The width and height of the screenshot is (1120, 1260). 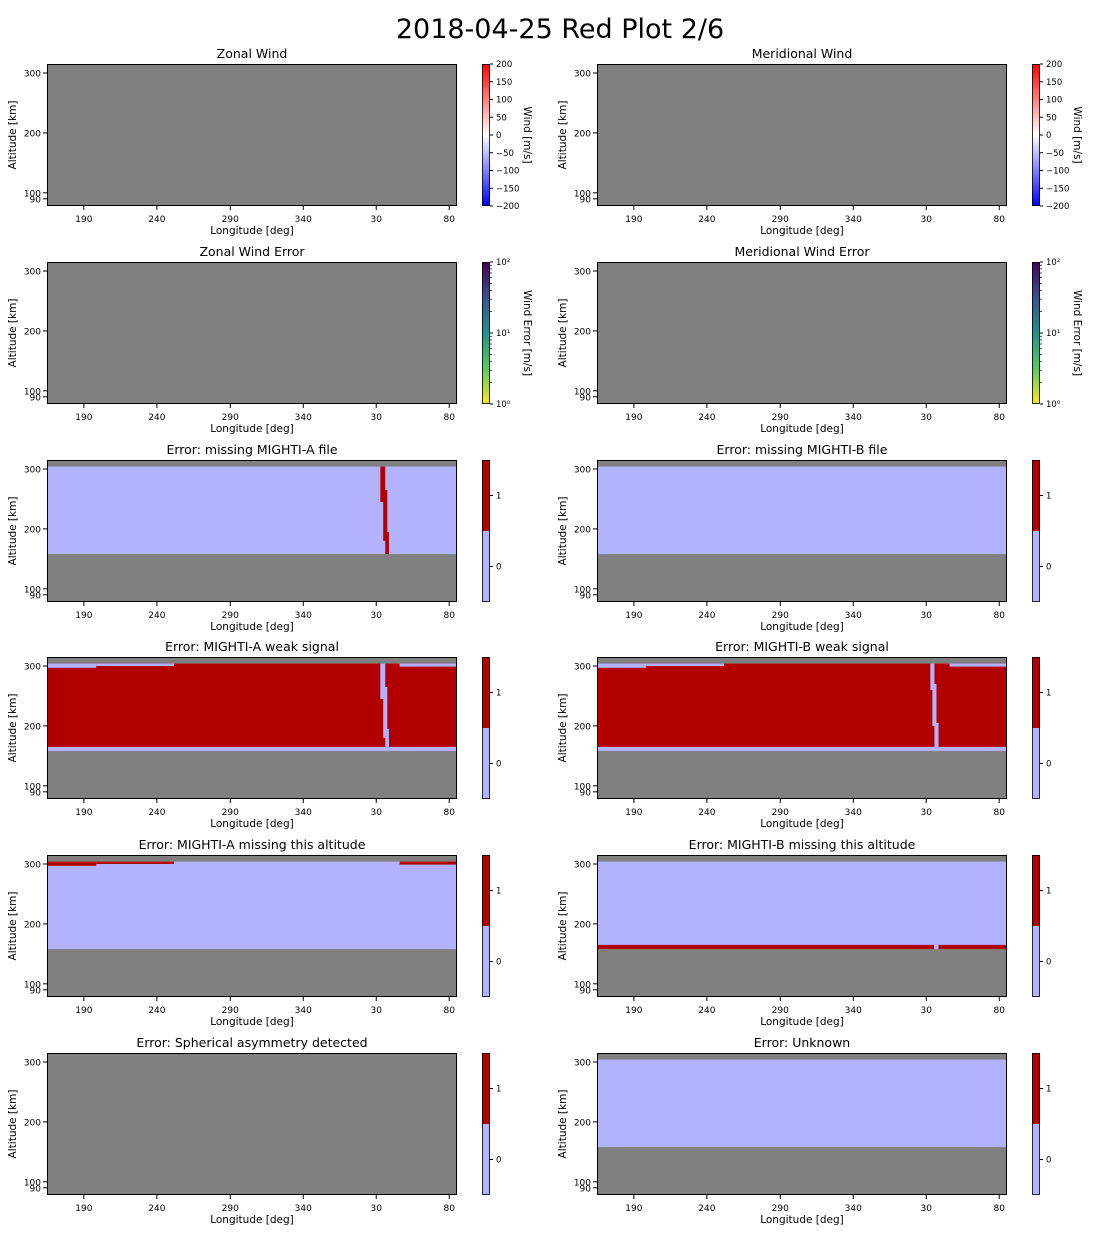 What do you see at coordinates (504, 65) in the screenshot?
I see `colorbar-tick-label: 200` at bounding box center [504, 65].